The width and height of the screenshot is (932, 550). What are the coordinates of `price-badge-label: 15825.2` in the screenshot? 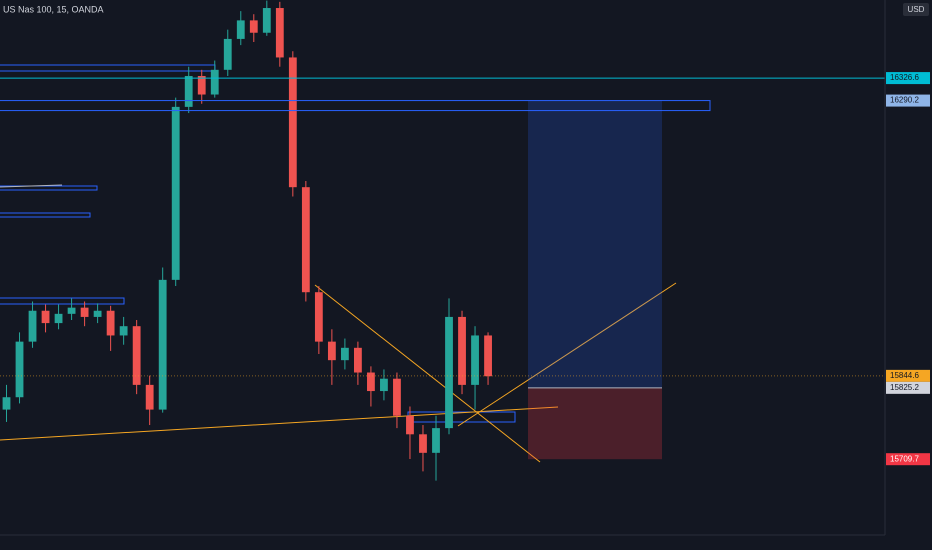 It's located at (904, 387).